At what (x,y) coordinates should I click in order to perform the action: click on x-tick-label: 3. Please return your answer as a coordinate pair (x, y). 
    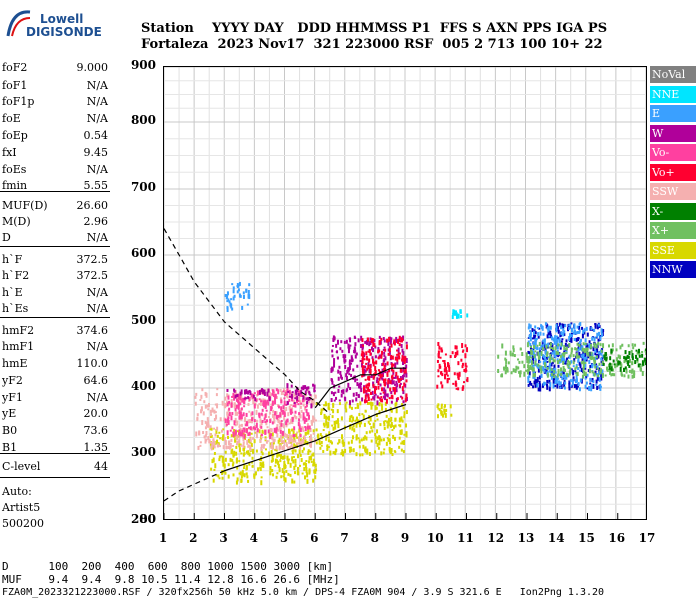
    Looking at the image, I should click on (223, 538).